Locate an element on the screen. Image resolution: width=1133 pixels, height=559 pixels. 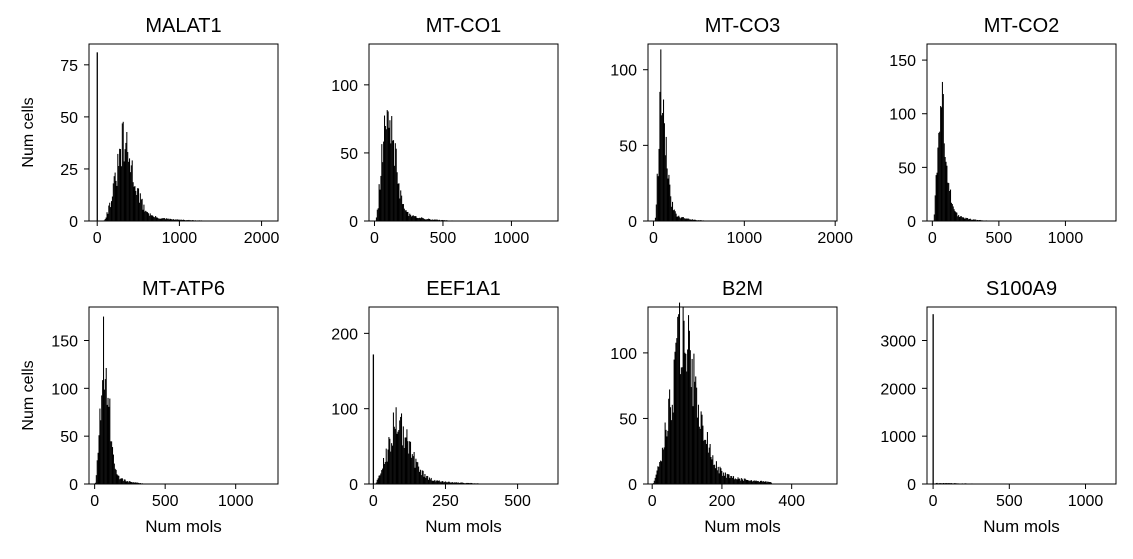
histogram-spike-bar is located at coordinates (373, 419).